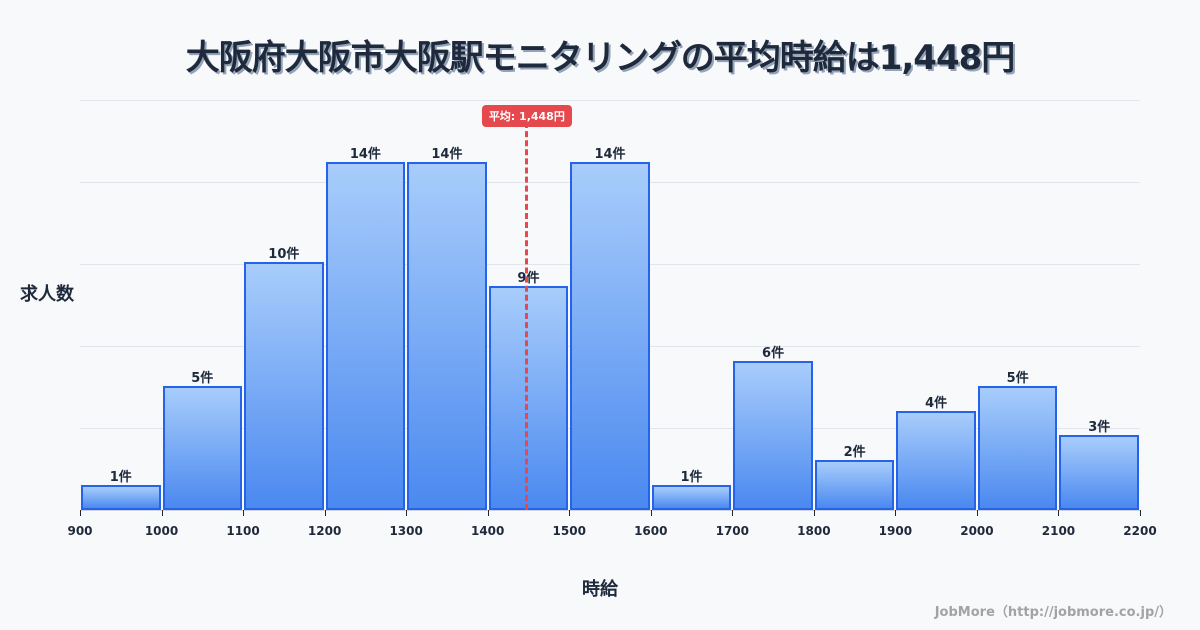 The width and height of the screenshot is (1200, 630). I want to click on bar-value-label: 9件, so click(528, 279).